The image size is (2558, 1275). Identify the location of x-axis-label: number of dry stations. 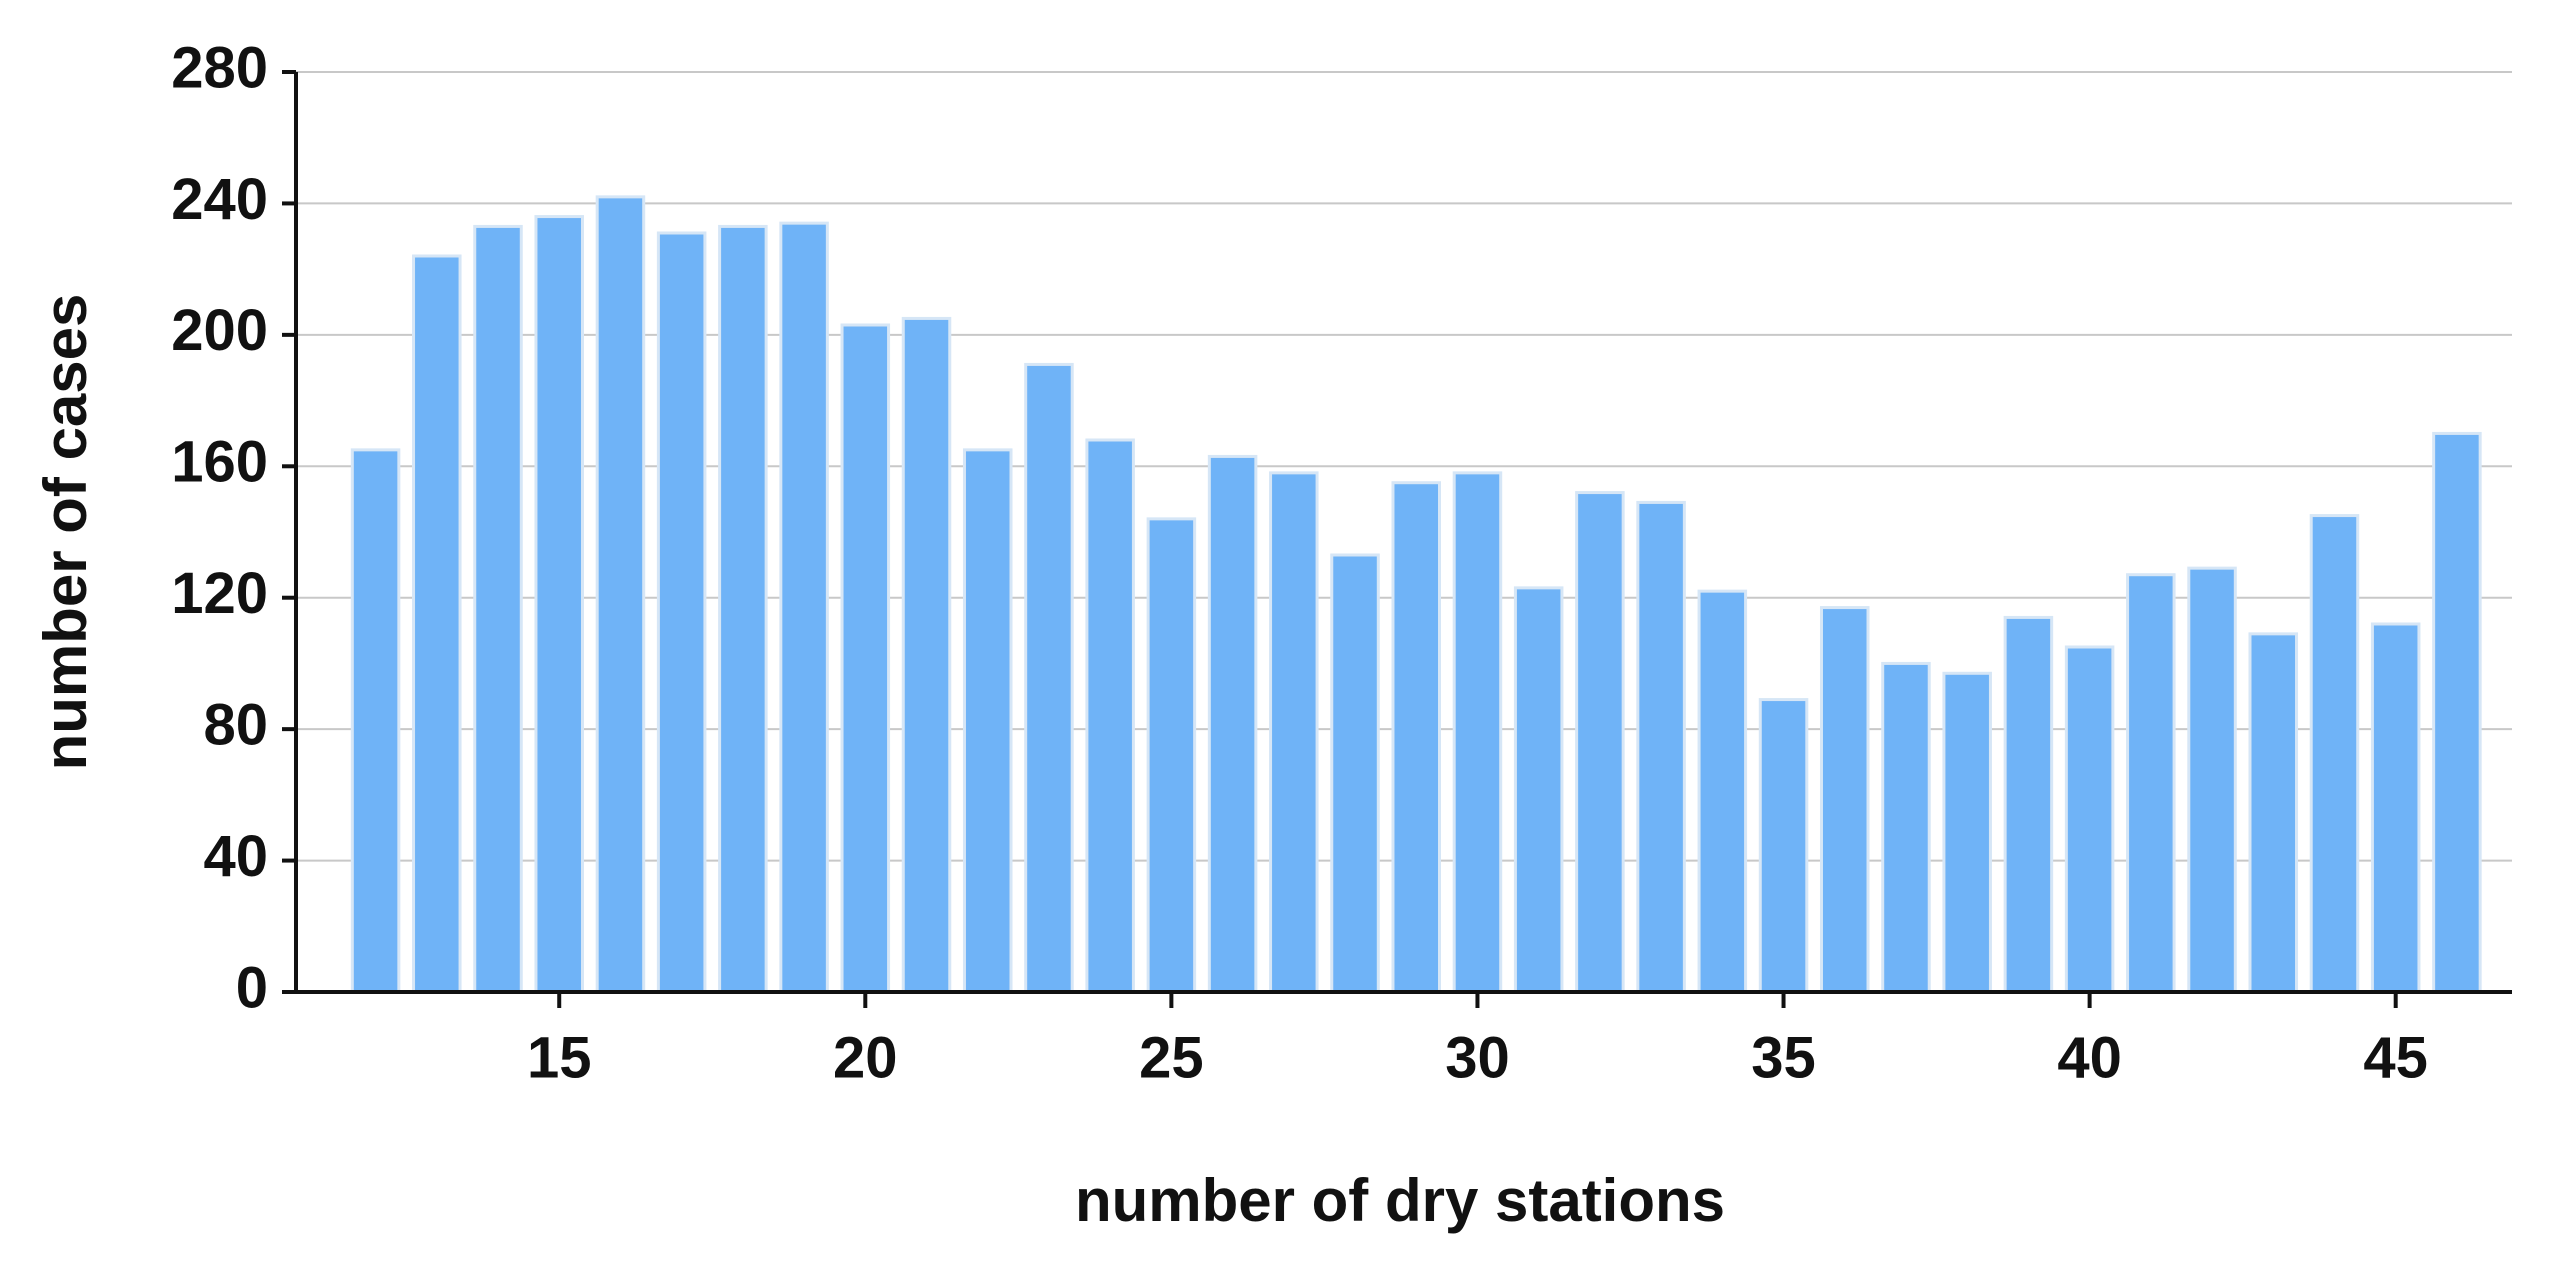
(1400, 1200).